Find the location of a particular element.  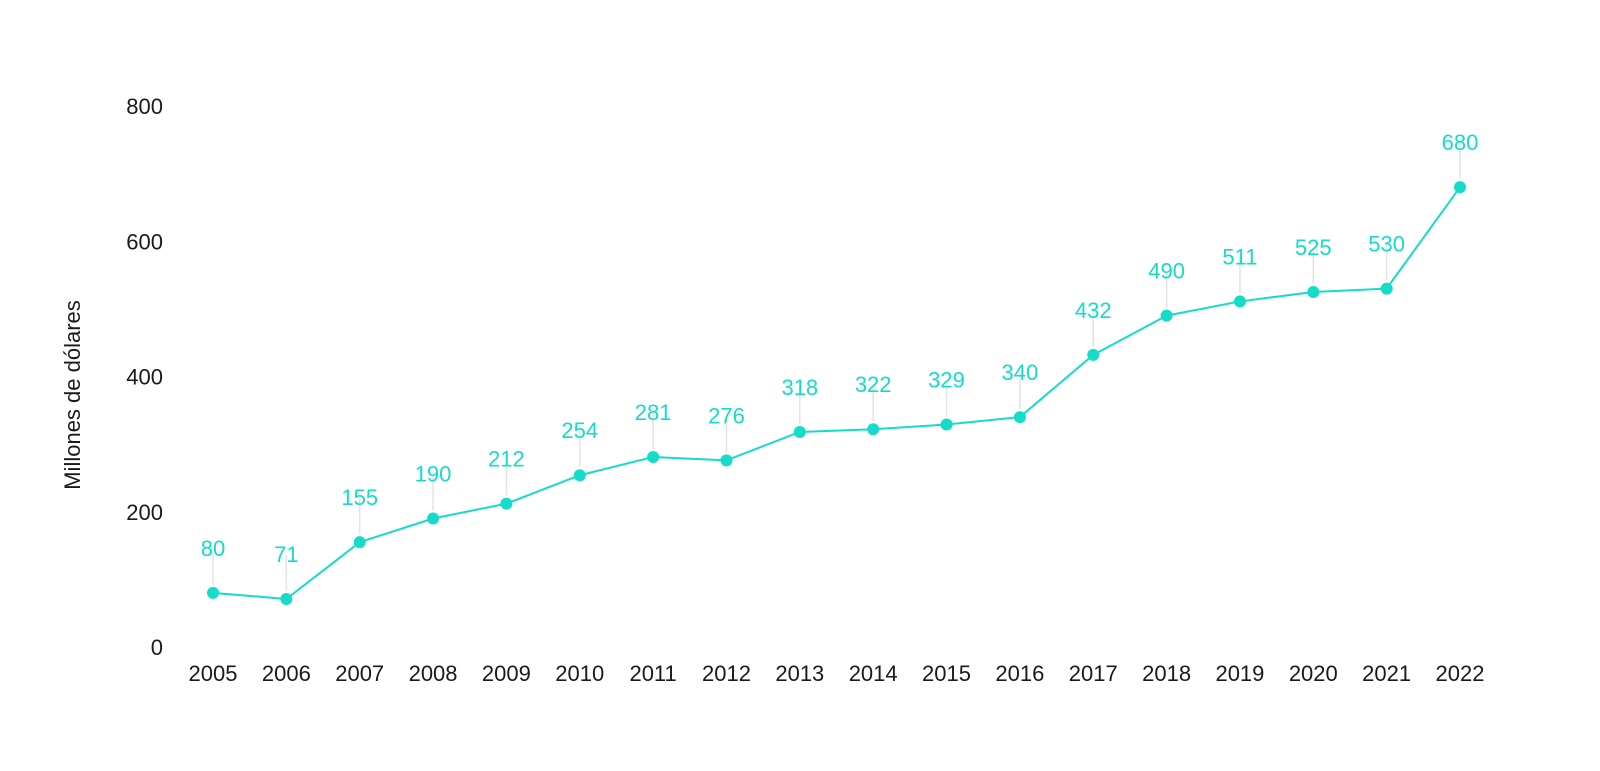

x-tick-label: 2008 is located at coordinates (433, 673).